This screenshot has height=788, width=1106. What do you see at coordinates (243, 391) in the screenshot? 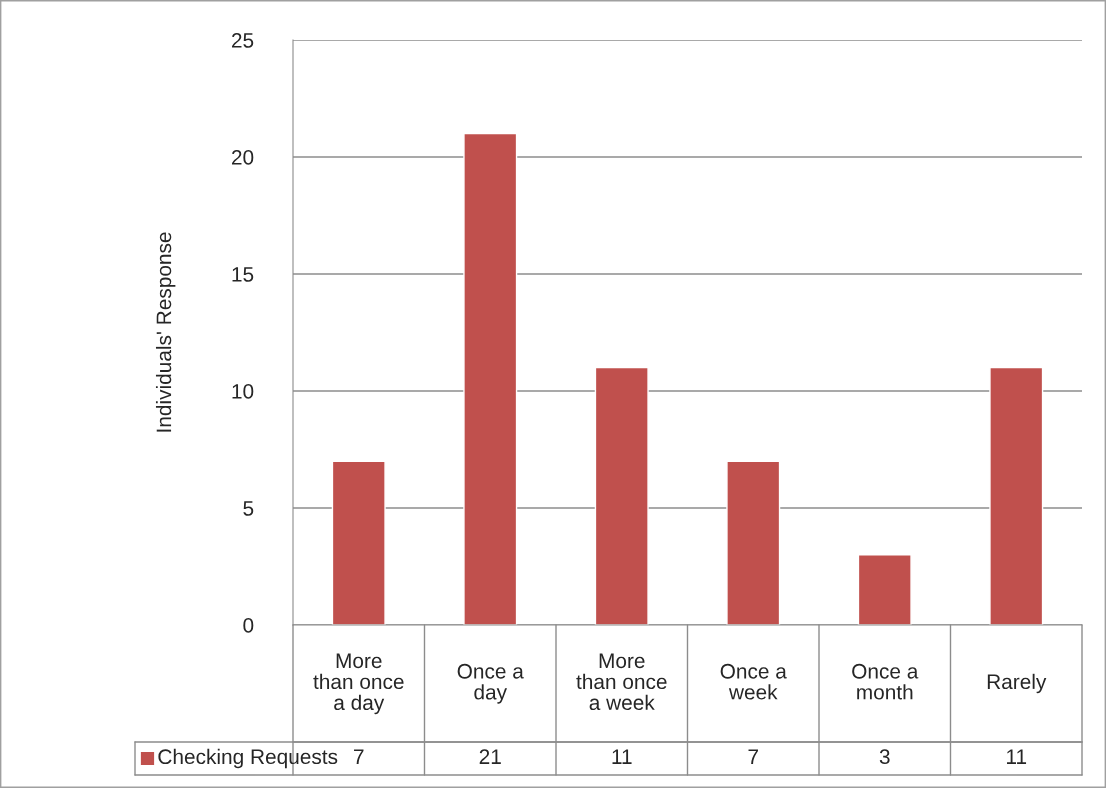
I see `y-tick-label: 10` at bounding box center [243, 391].